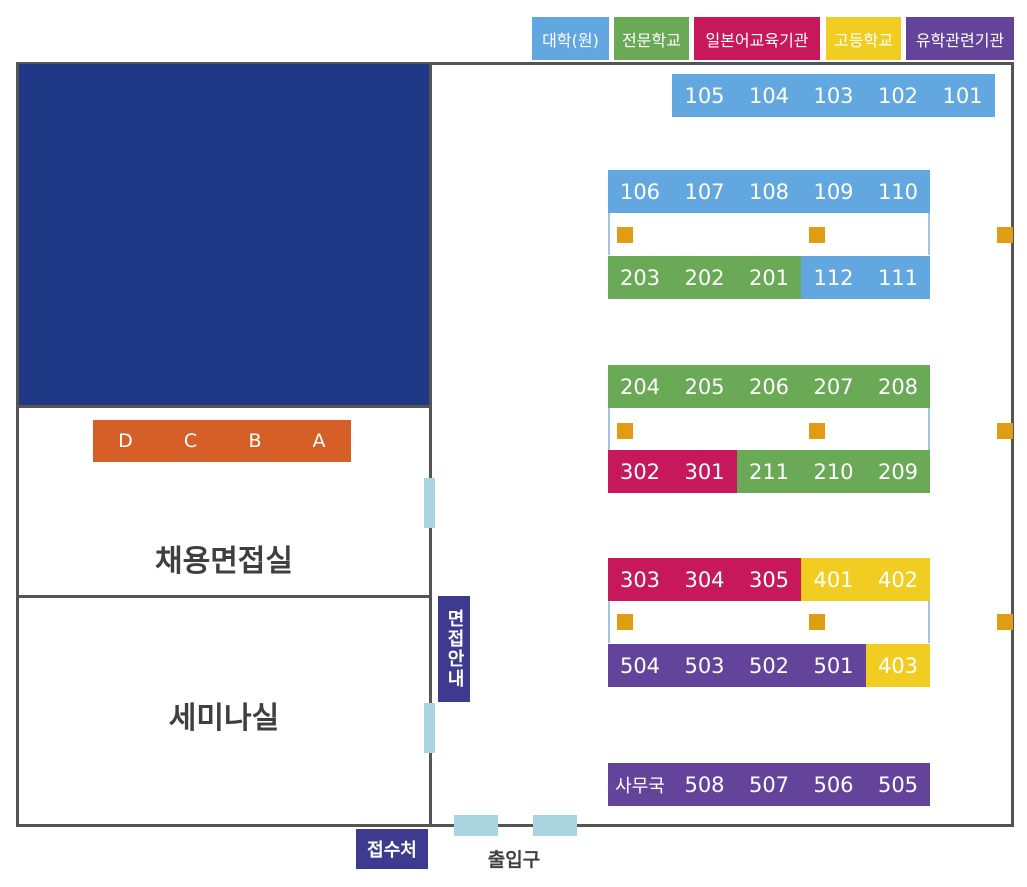 This screenshot has height=887, width=1027. I want to click on booth-row-203-111: 203 202 201 112 111, so click(769, 277).